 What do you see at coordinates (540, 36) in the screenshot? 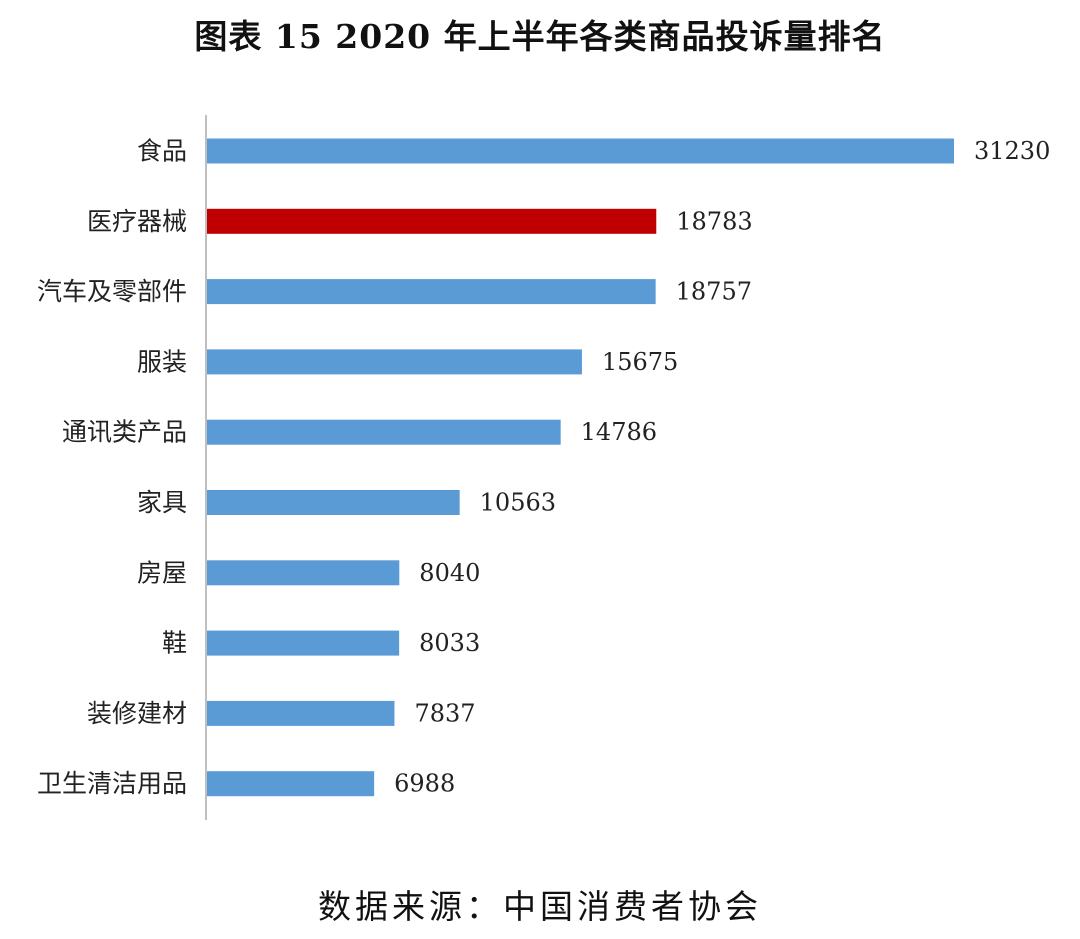
I see `chart-title: 图表 15 2020 年上半年各类商品投诉量排名` at bounding box center [540, 36].